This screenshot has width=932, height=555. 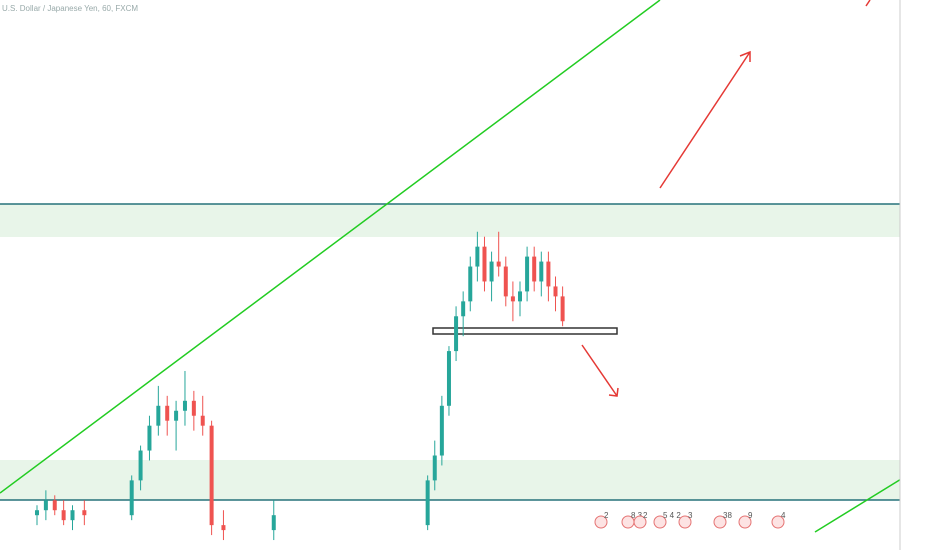 What do you see at coordinates (70, 8) in the screenshot?
I see `chart-title: U.S. Dollar / Japanese Yen, 60, FXCM` at bounding box center [70, 8].